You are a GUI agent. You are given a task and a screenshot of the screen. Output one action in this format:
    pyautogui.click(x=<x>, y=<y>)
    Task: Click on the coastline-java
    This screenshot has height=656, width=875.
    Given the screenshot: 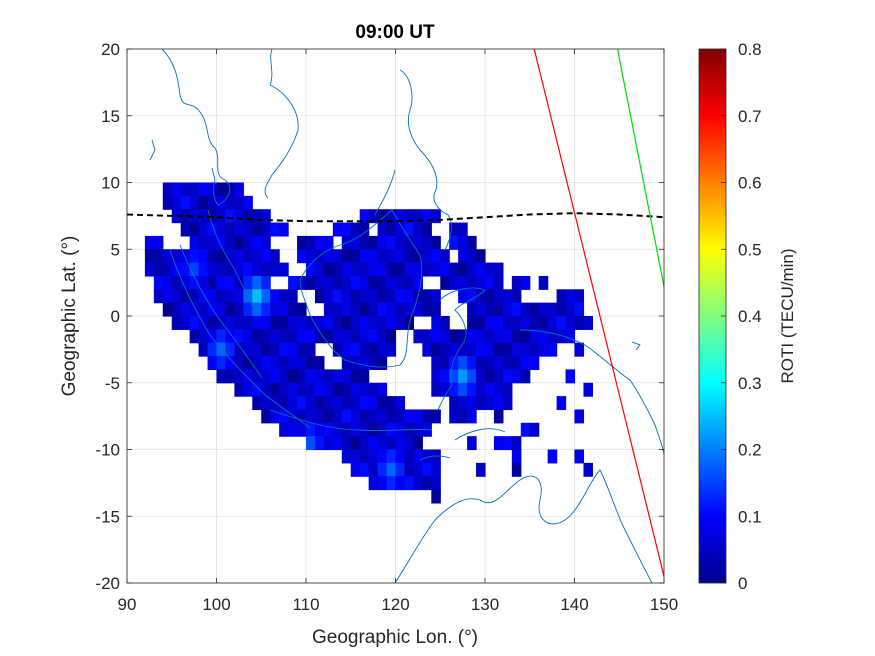 What is the action you would take?
    pyautogui.click(x=351, y=420)
    